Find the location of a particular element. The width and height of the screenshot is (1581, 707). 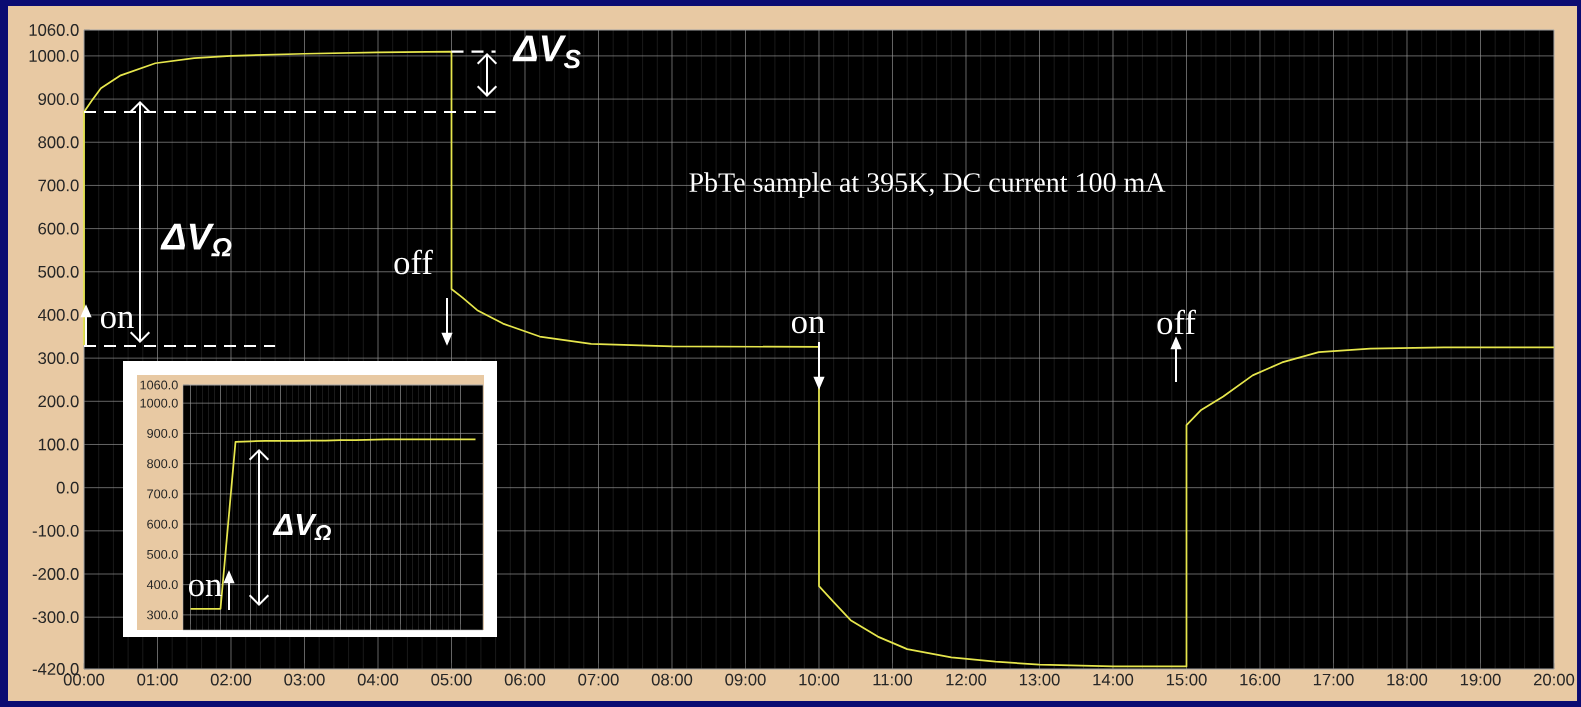

x-tick-label: 01:00 is located at coordinates (157, 679).